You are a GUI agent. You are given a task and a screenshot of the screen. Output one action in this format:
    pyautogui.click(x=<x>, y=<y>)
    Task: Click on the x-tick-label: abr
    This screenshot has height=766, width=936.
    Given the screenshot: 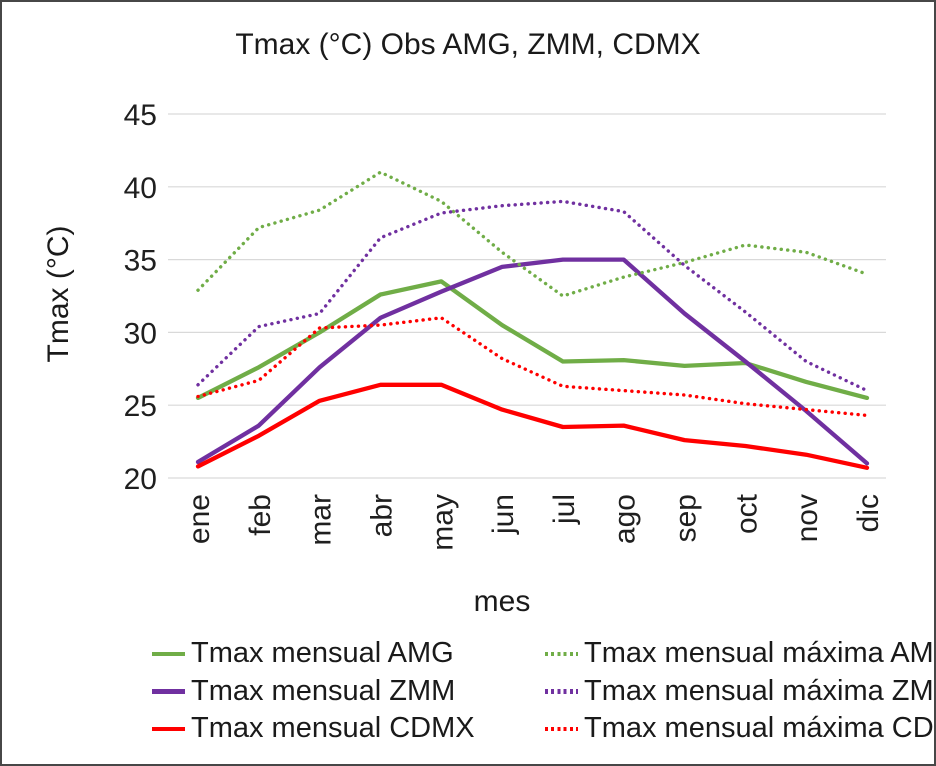 What is the action you would take?
    pyautogui.click(x=382, y=515)
    